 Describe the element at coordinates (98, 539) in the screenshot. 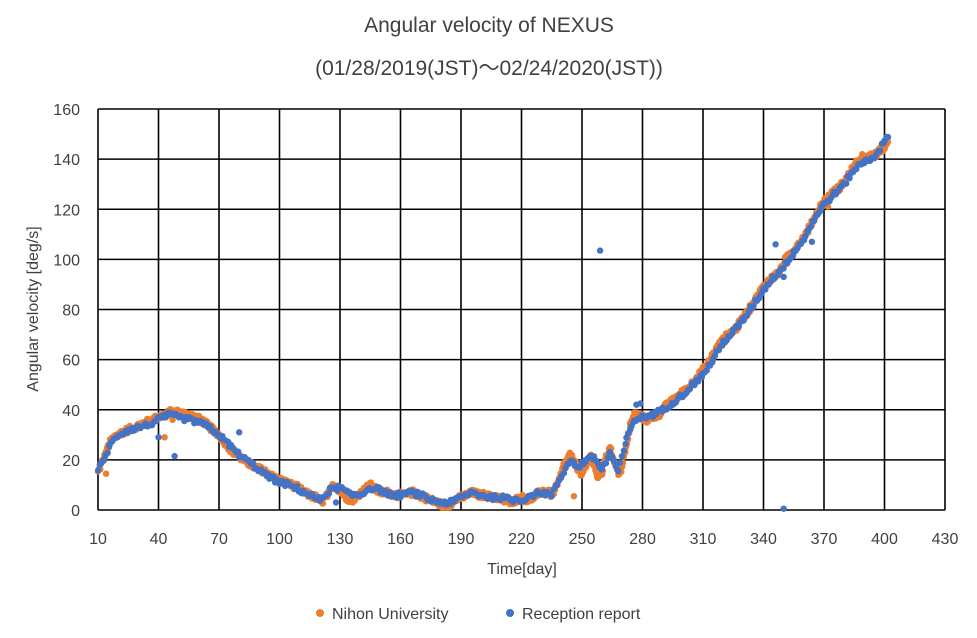

I see `x-tick-label: 10` at that location.